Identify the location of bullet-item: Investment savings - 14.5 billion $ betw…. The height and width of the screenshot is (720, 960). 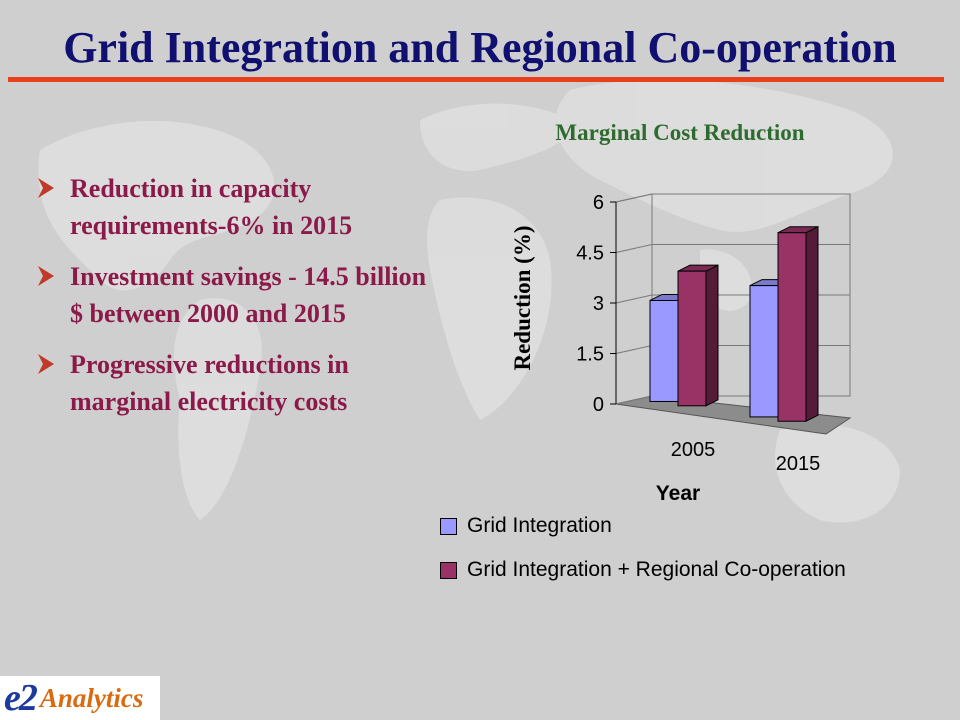
(236, 295).